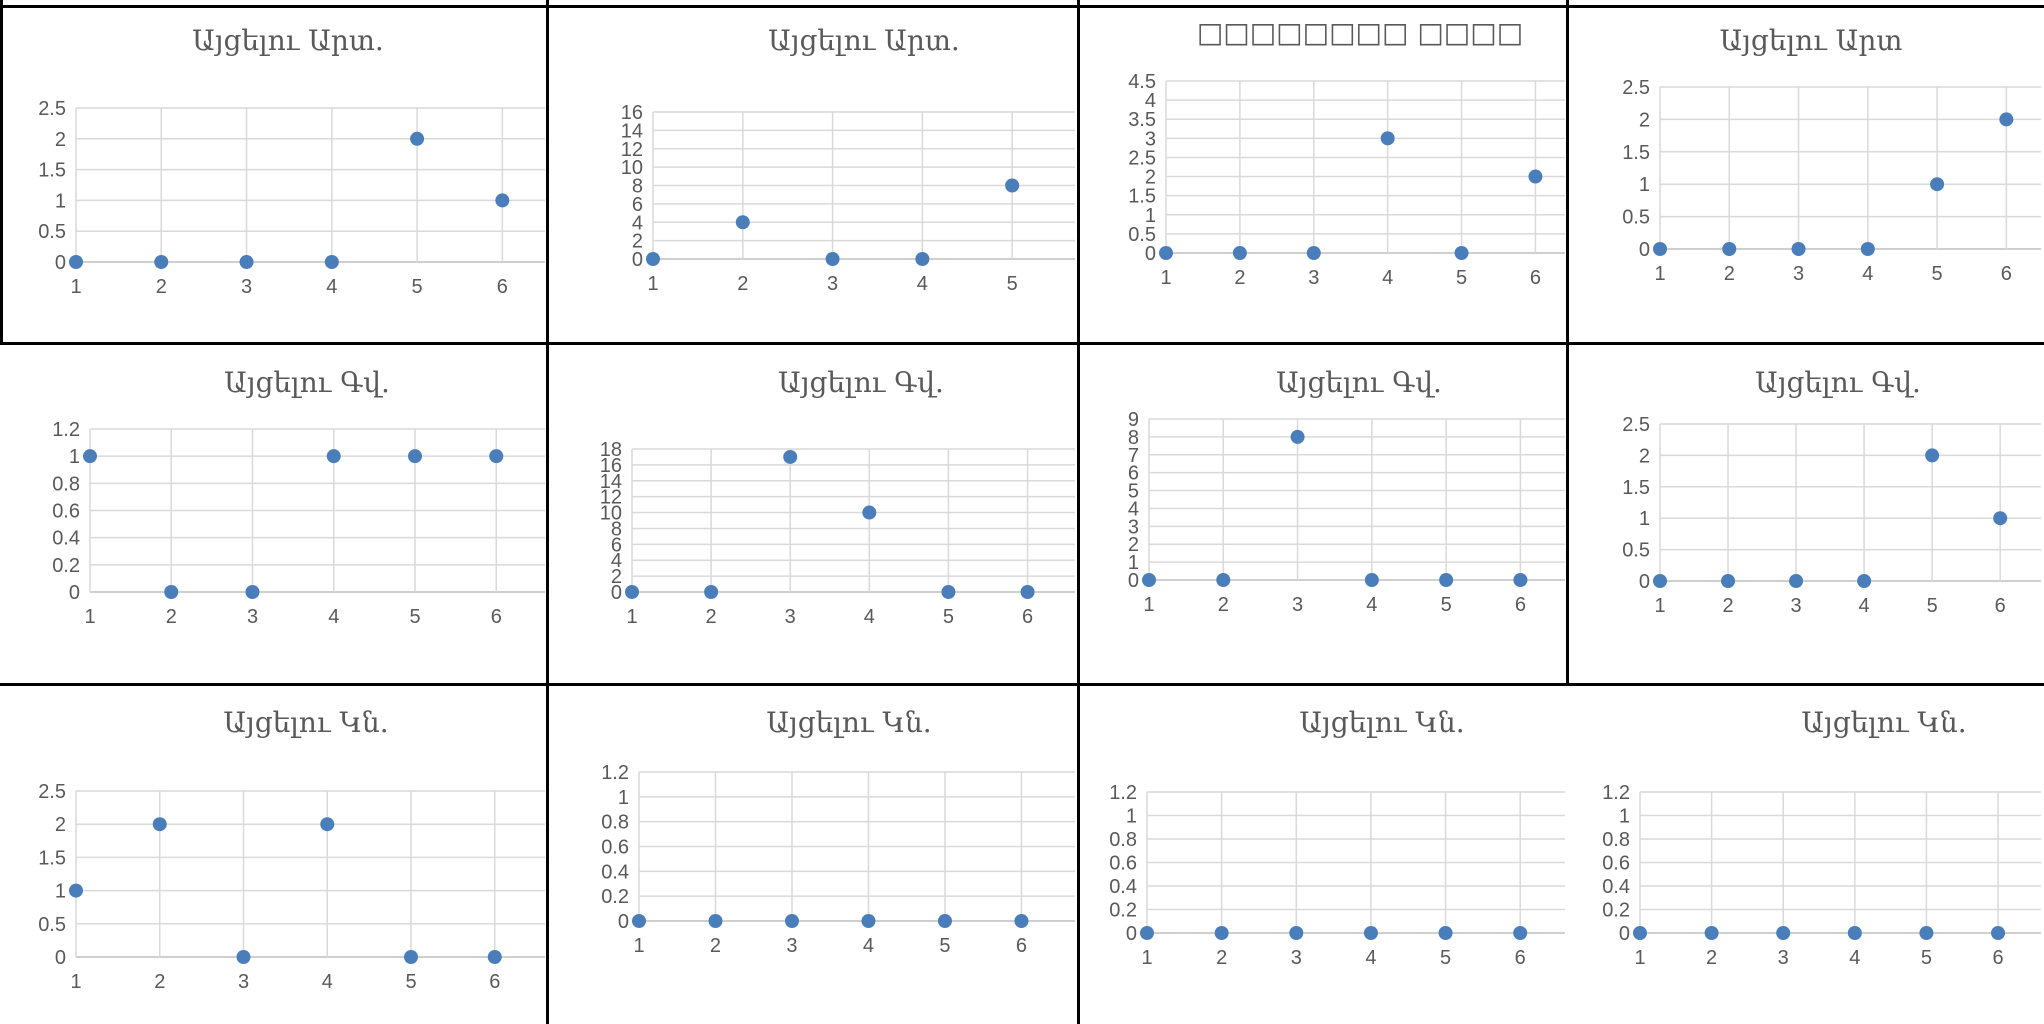  What do you see at coordinates (1811, 40) in the screenshot?
I see `chart-title: Այցելու Արտ` at bounding box center [1811, 40].